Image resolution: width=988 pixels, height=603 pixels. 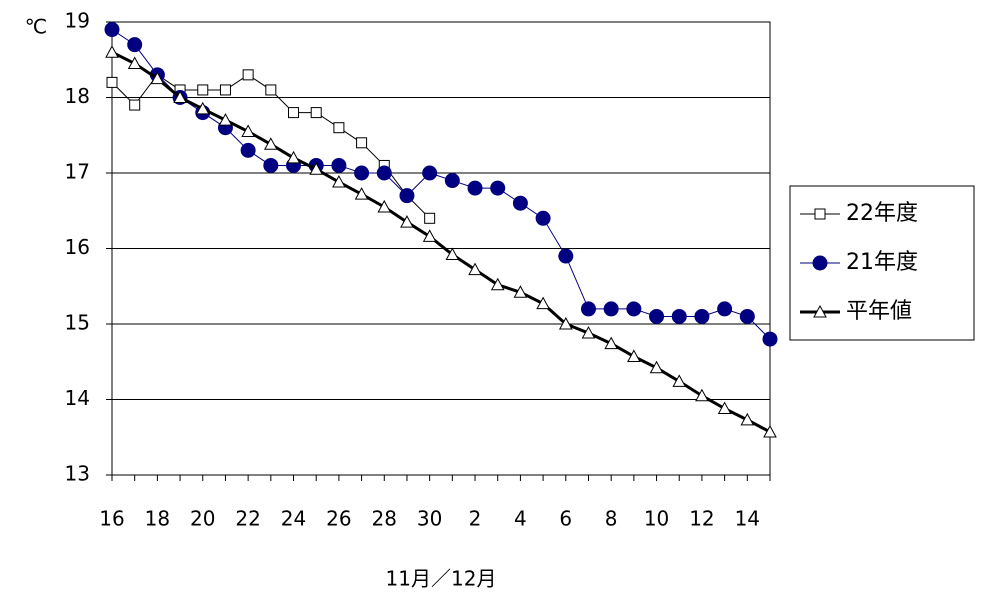 What do you see at coordinates (247, 519) in the screenshot?
I see `x-tick-label: 22` at bounding box center [247, 519].